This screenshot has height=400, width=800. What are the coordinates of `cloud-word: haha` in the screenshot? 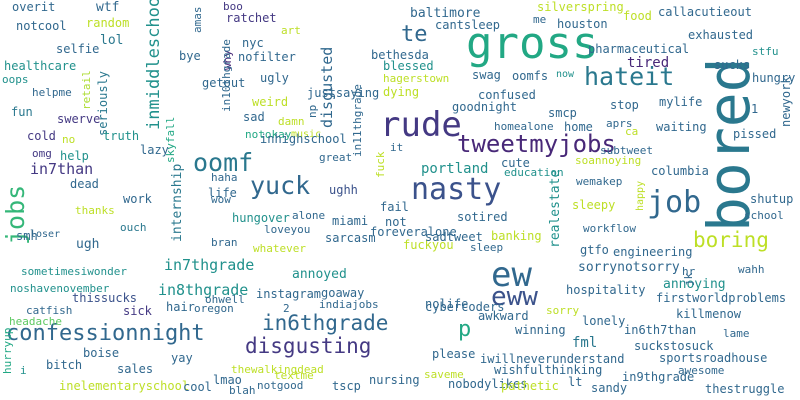 It's located at (224, 177).